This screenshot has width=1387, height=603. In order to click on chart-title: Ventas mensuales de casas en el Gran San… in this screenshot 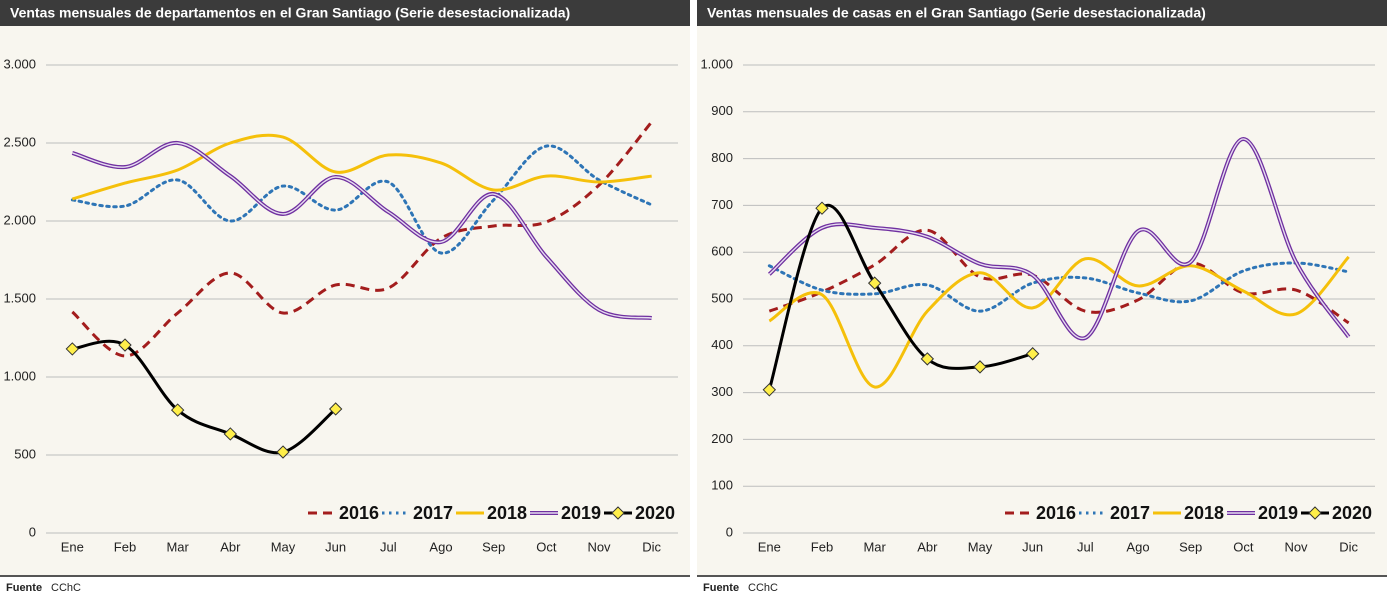, I will do `click(956, 13)`.